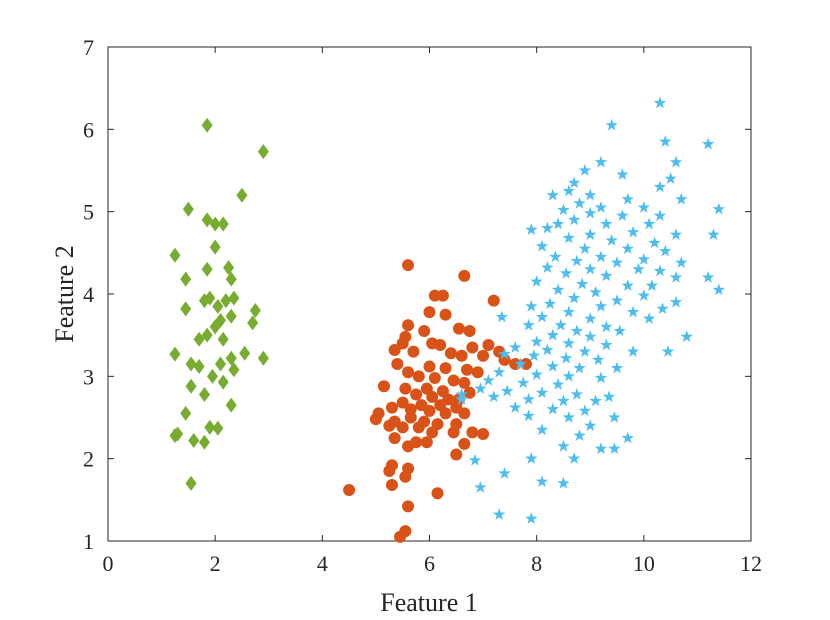 The image size is (830, 620). What do you see at coordinates (536, 563) in the screenshot?
I see `x-tick-label: 8` at bounding box center [536, 563].